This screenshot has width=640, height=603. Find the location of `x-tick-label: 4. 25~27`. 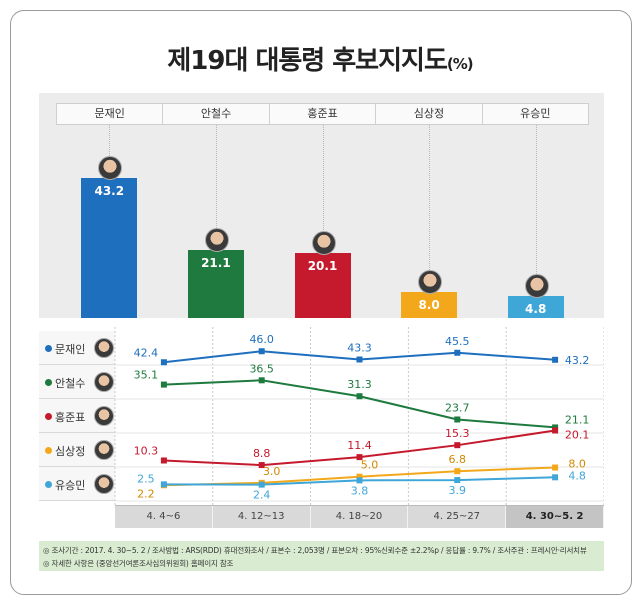

x-tick-label: 4. 25~27 is located at coordinates (457, 517).